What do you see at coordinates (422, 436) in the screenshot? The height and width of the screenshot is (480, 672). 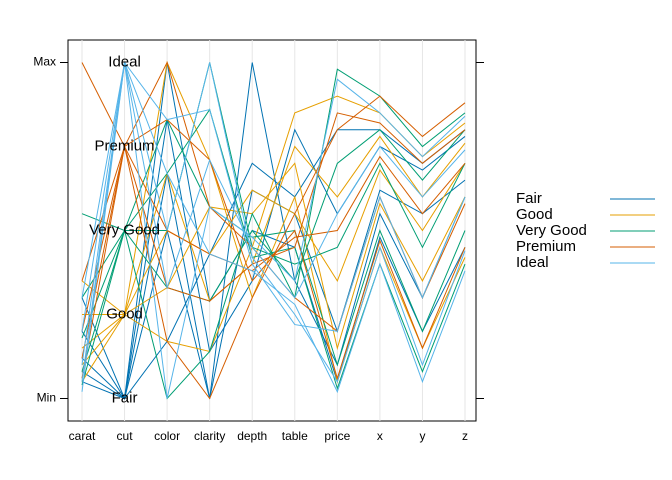 I see `x-tick-label: y` at bounding box center [422, 436].